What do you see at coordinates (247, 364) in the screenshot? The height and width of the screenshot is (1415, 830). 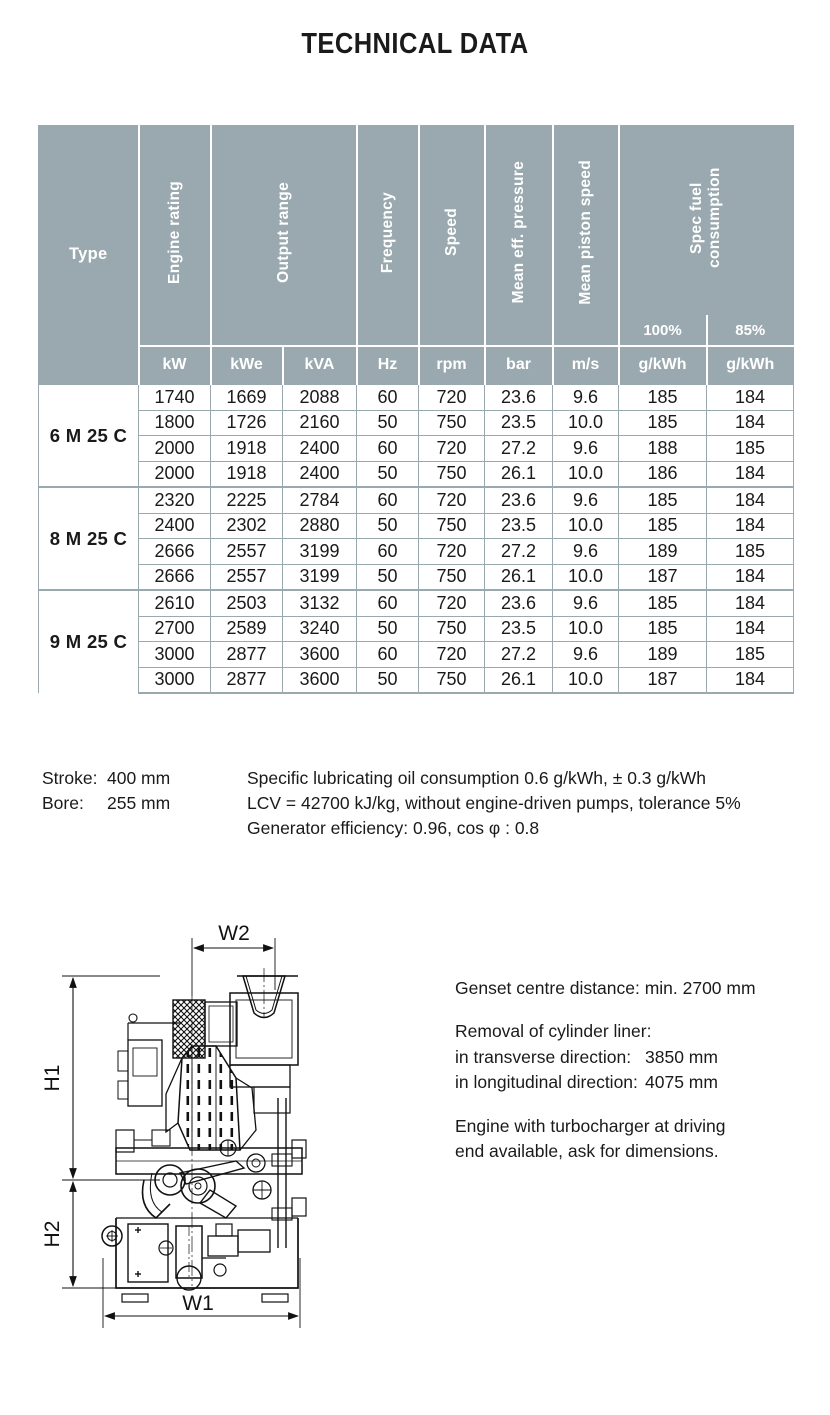 I see `unit-kwe: kWe` at bounding box center [247, 364].